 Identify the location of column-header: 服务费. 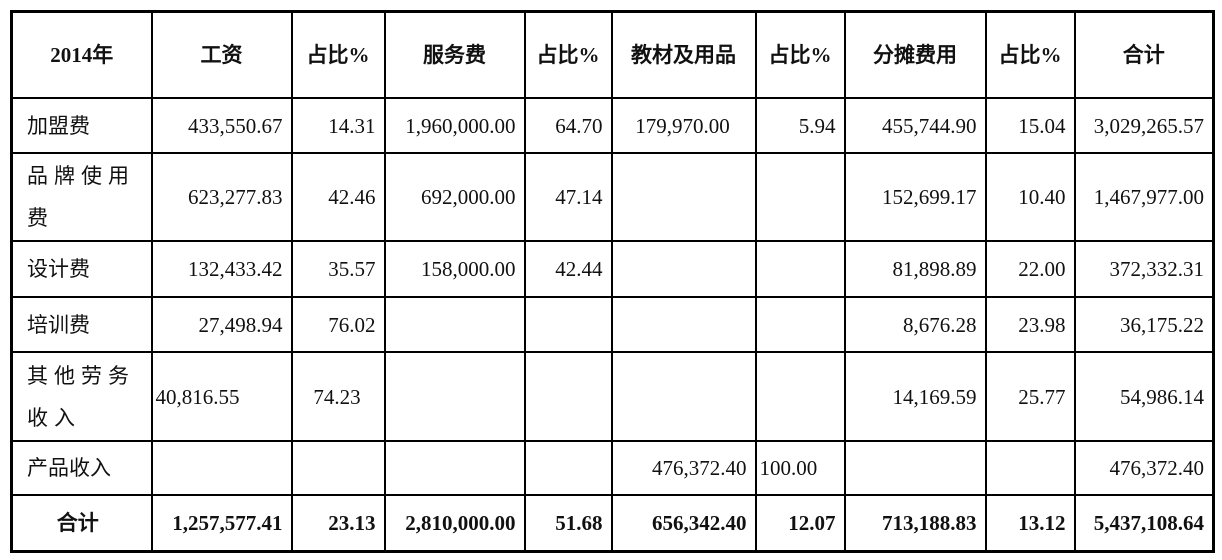
(454, 54).